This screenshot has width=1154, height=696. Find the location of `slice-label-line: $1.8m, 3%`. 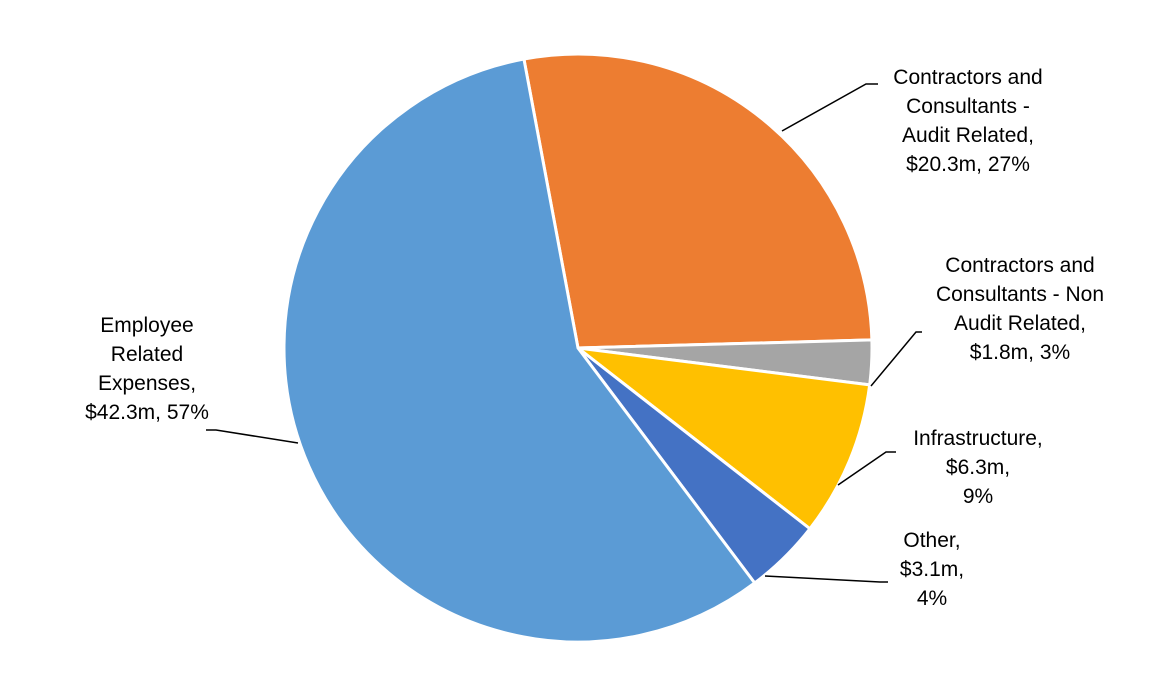

slice-label-line: $1.8m, 3% is located at coordinates (1020, 352).